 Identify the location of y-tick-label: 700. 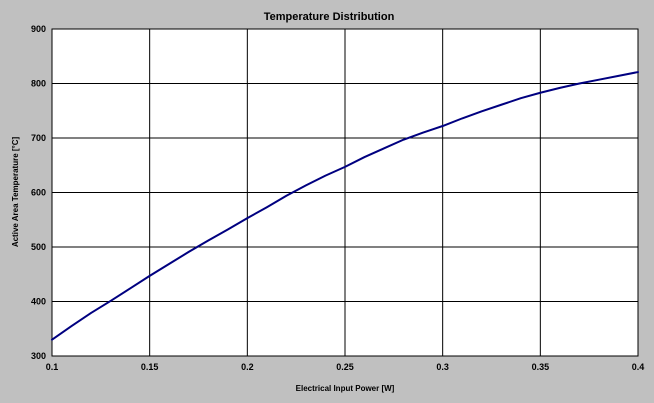
(38, 138).